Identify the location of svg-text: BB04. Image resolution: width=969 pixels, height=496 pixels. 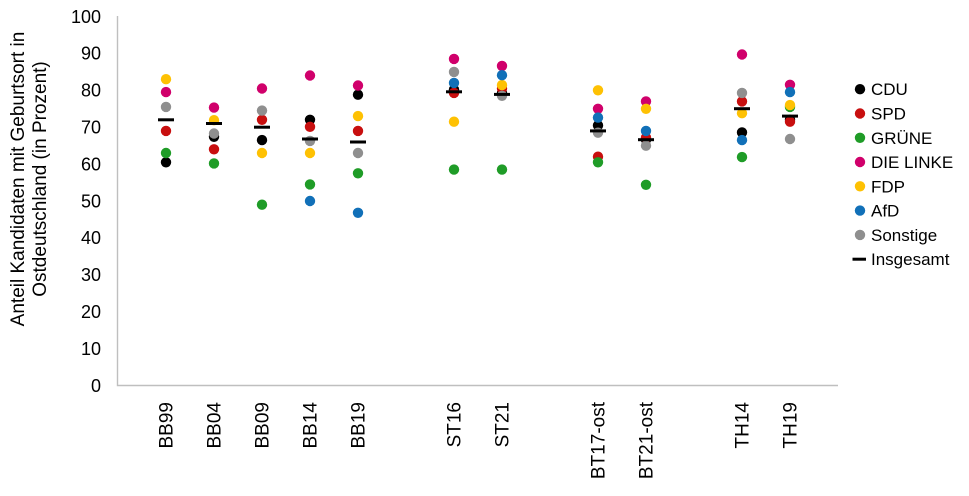
(215, 425).